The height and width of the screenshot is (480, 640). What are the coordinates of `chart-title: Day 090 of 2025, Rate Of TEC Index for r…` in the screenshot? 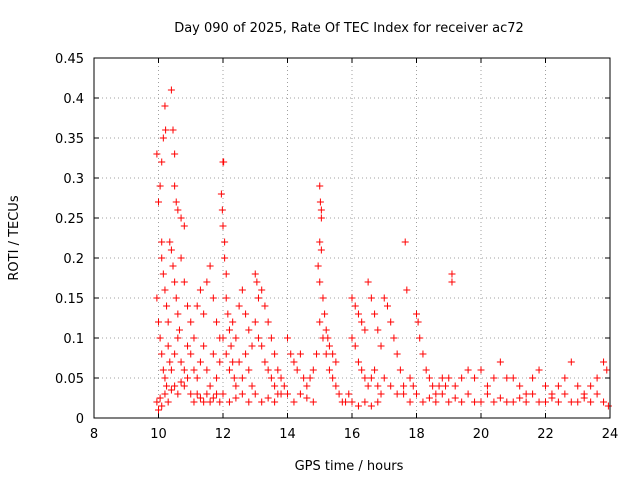 It's located at (349, 28).